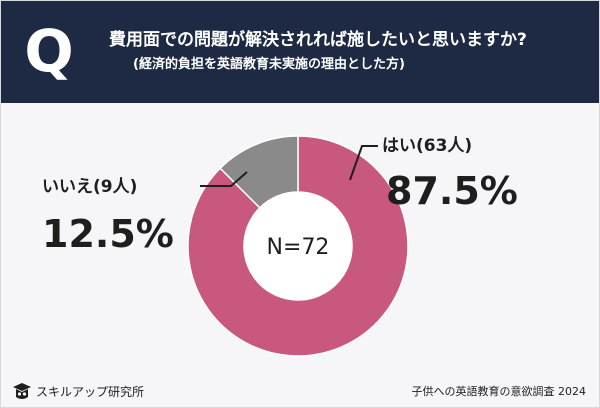 The width and height of the screenshot is (600, 408). I want to click on yes-label: はい(63人), so click(427, 146).